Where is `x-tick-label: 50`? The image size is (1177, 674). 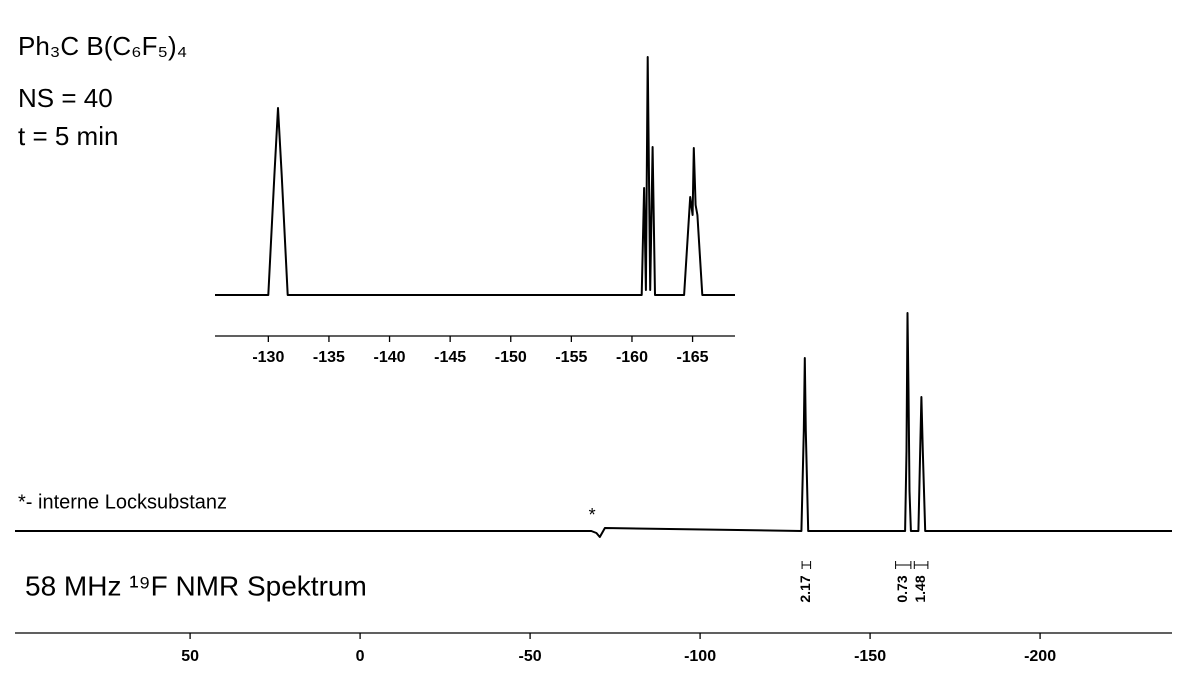 x-tick-label: 50 is located at coordinates (190, 656).